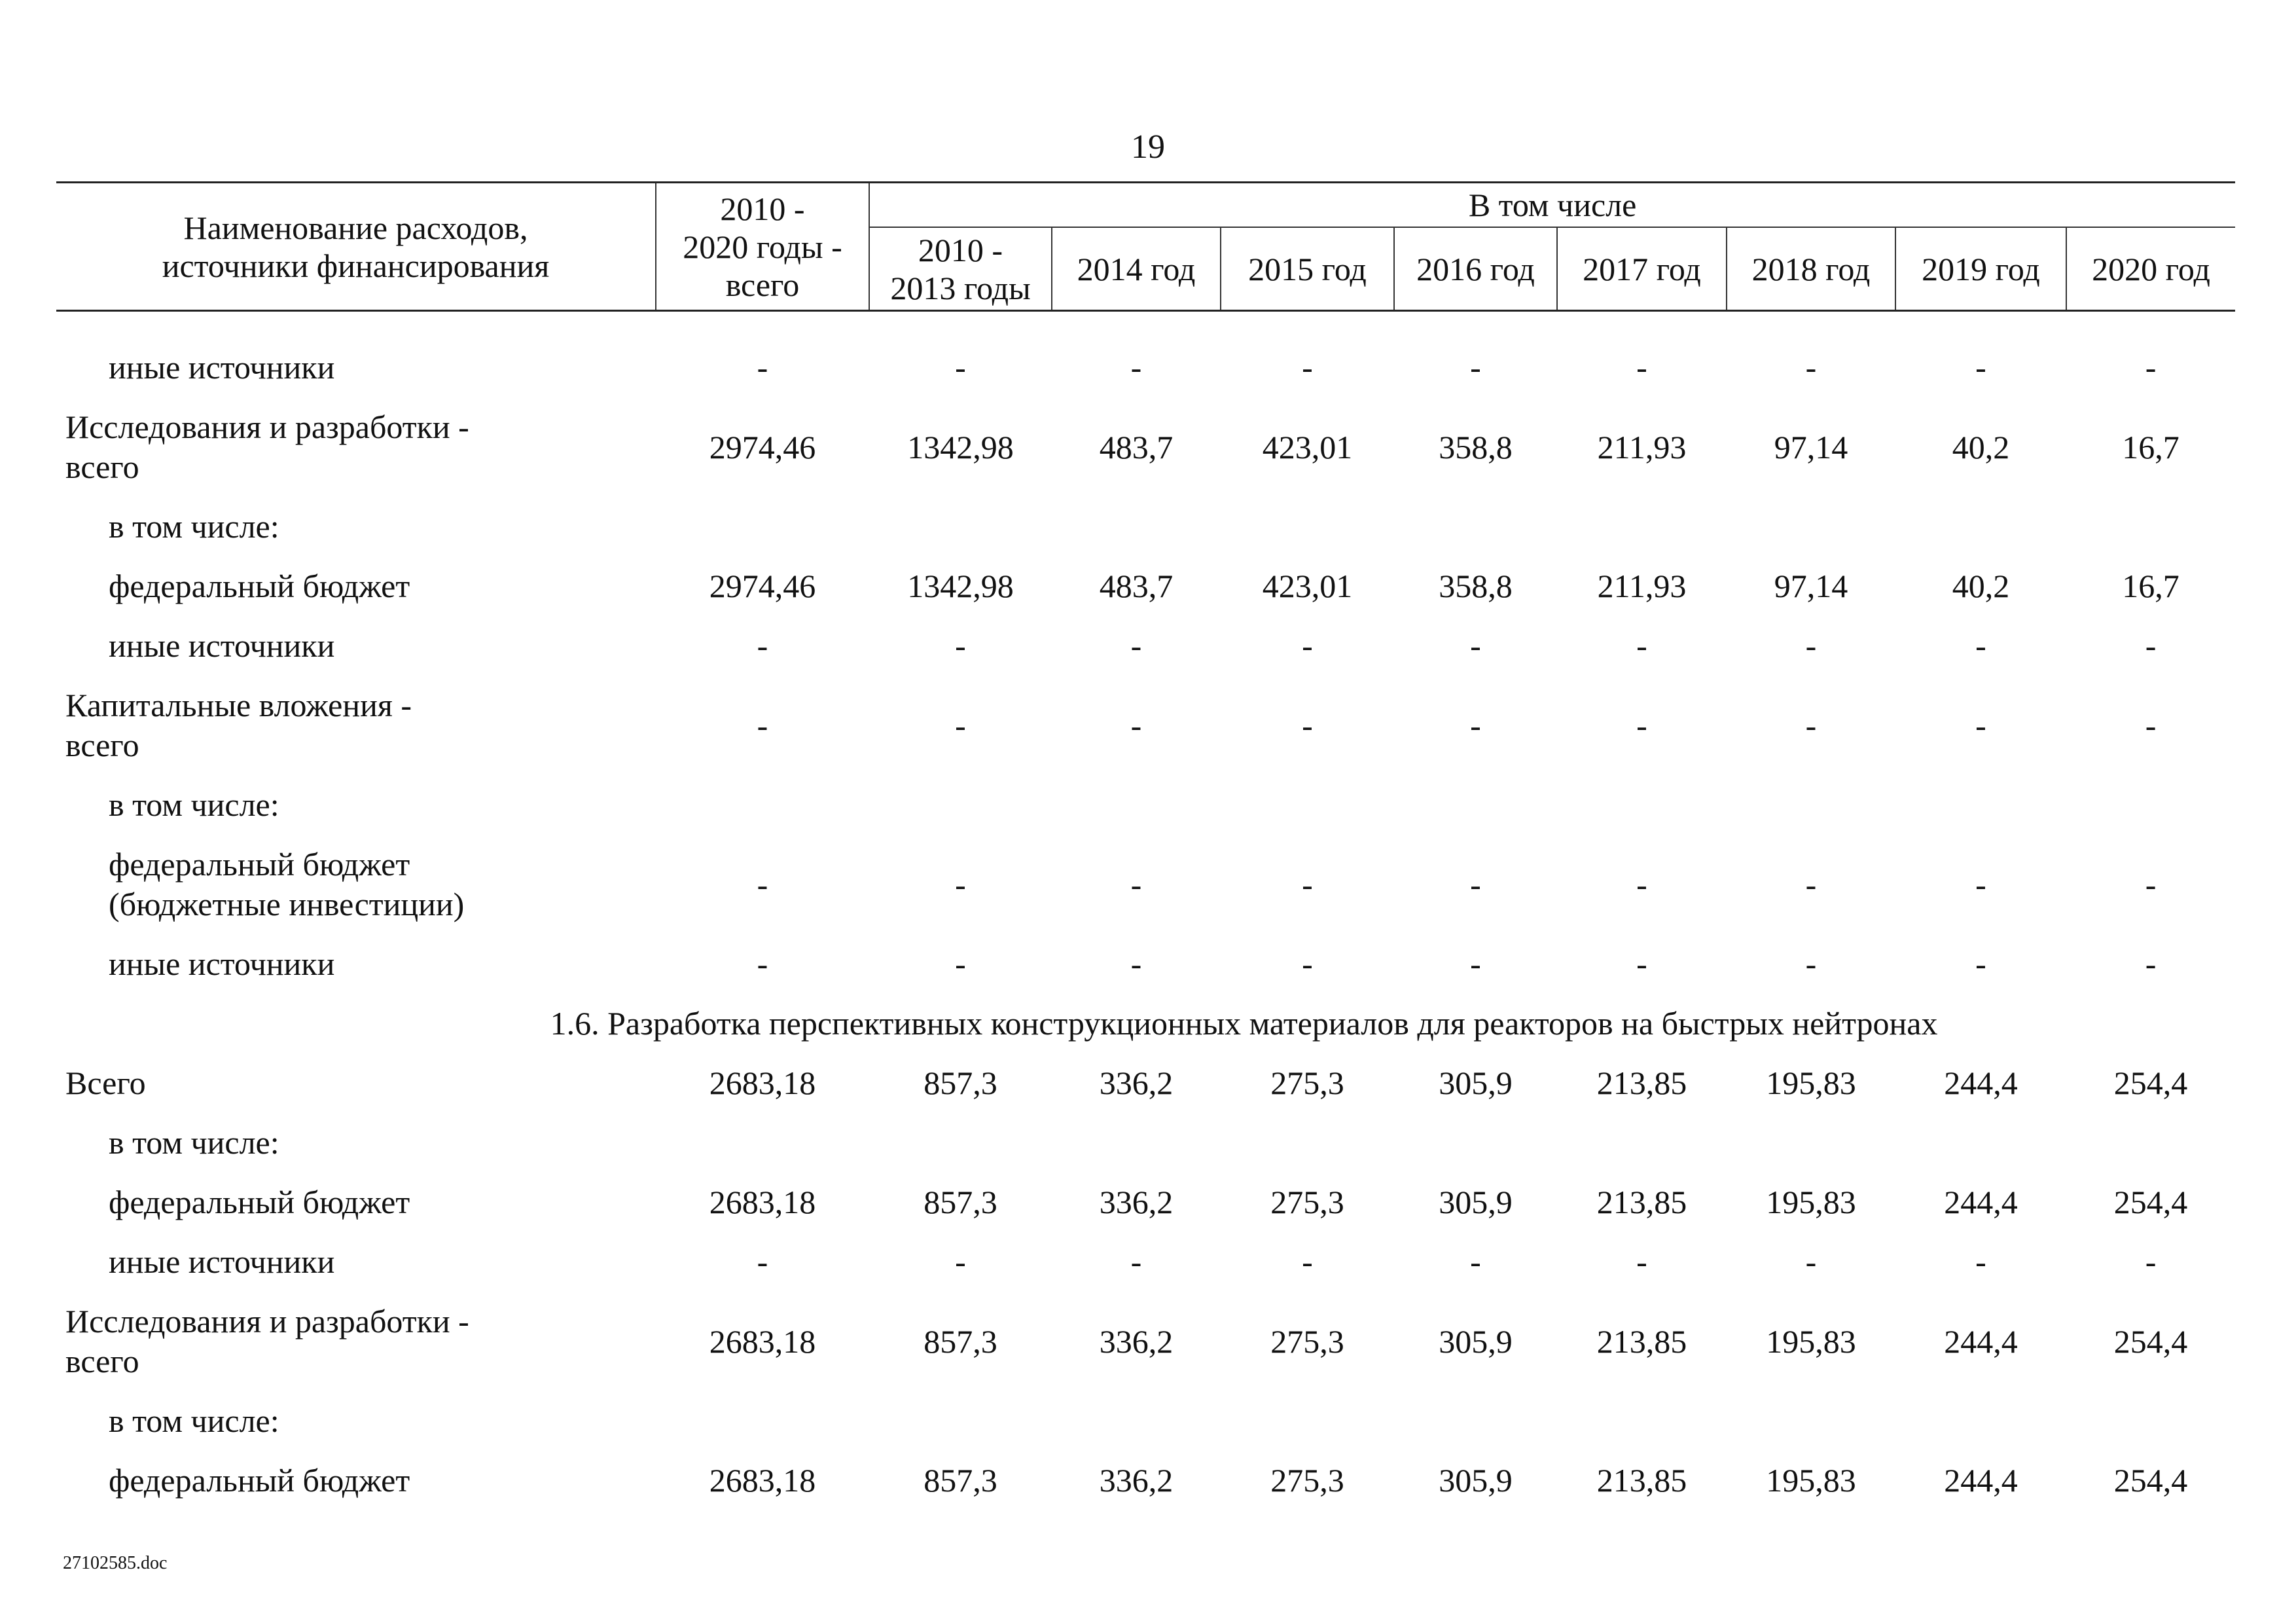 The image size is (2296, 1623). Describe the element at coordinates (105, 1083) in the screenshot. I see `row-label: Всего` at that location.